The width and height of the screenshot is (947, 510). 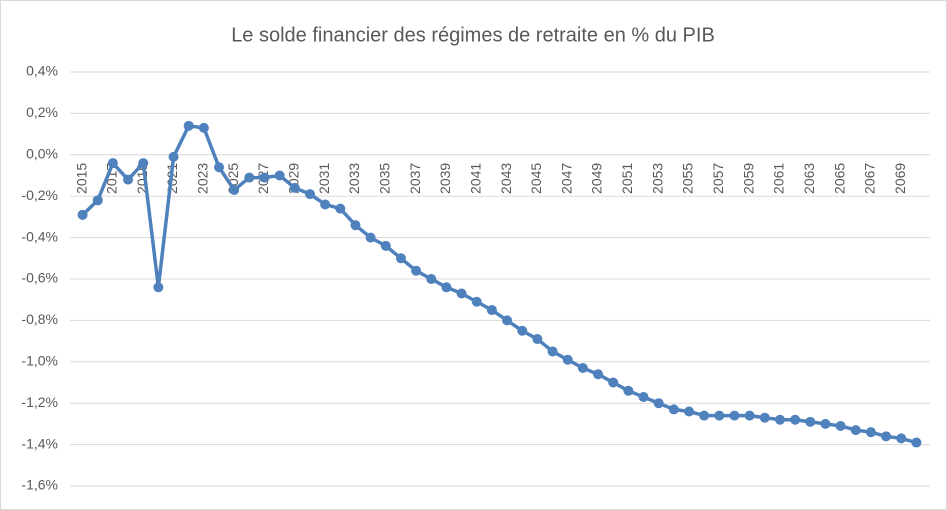 I want to click on y-tick-label: 0,2%, so click(x=42, y=112).